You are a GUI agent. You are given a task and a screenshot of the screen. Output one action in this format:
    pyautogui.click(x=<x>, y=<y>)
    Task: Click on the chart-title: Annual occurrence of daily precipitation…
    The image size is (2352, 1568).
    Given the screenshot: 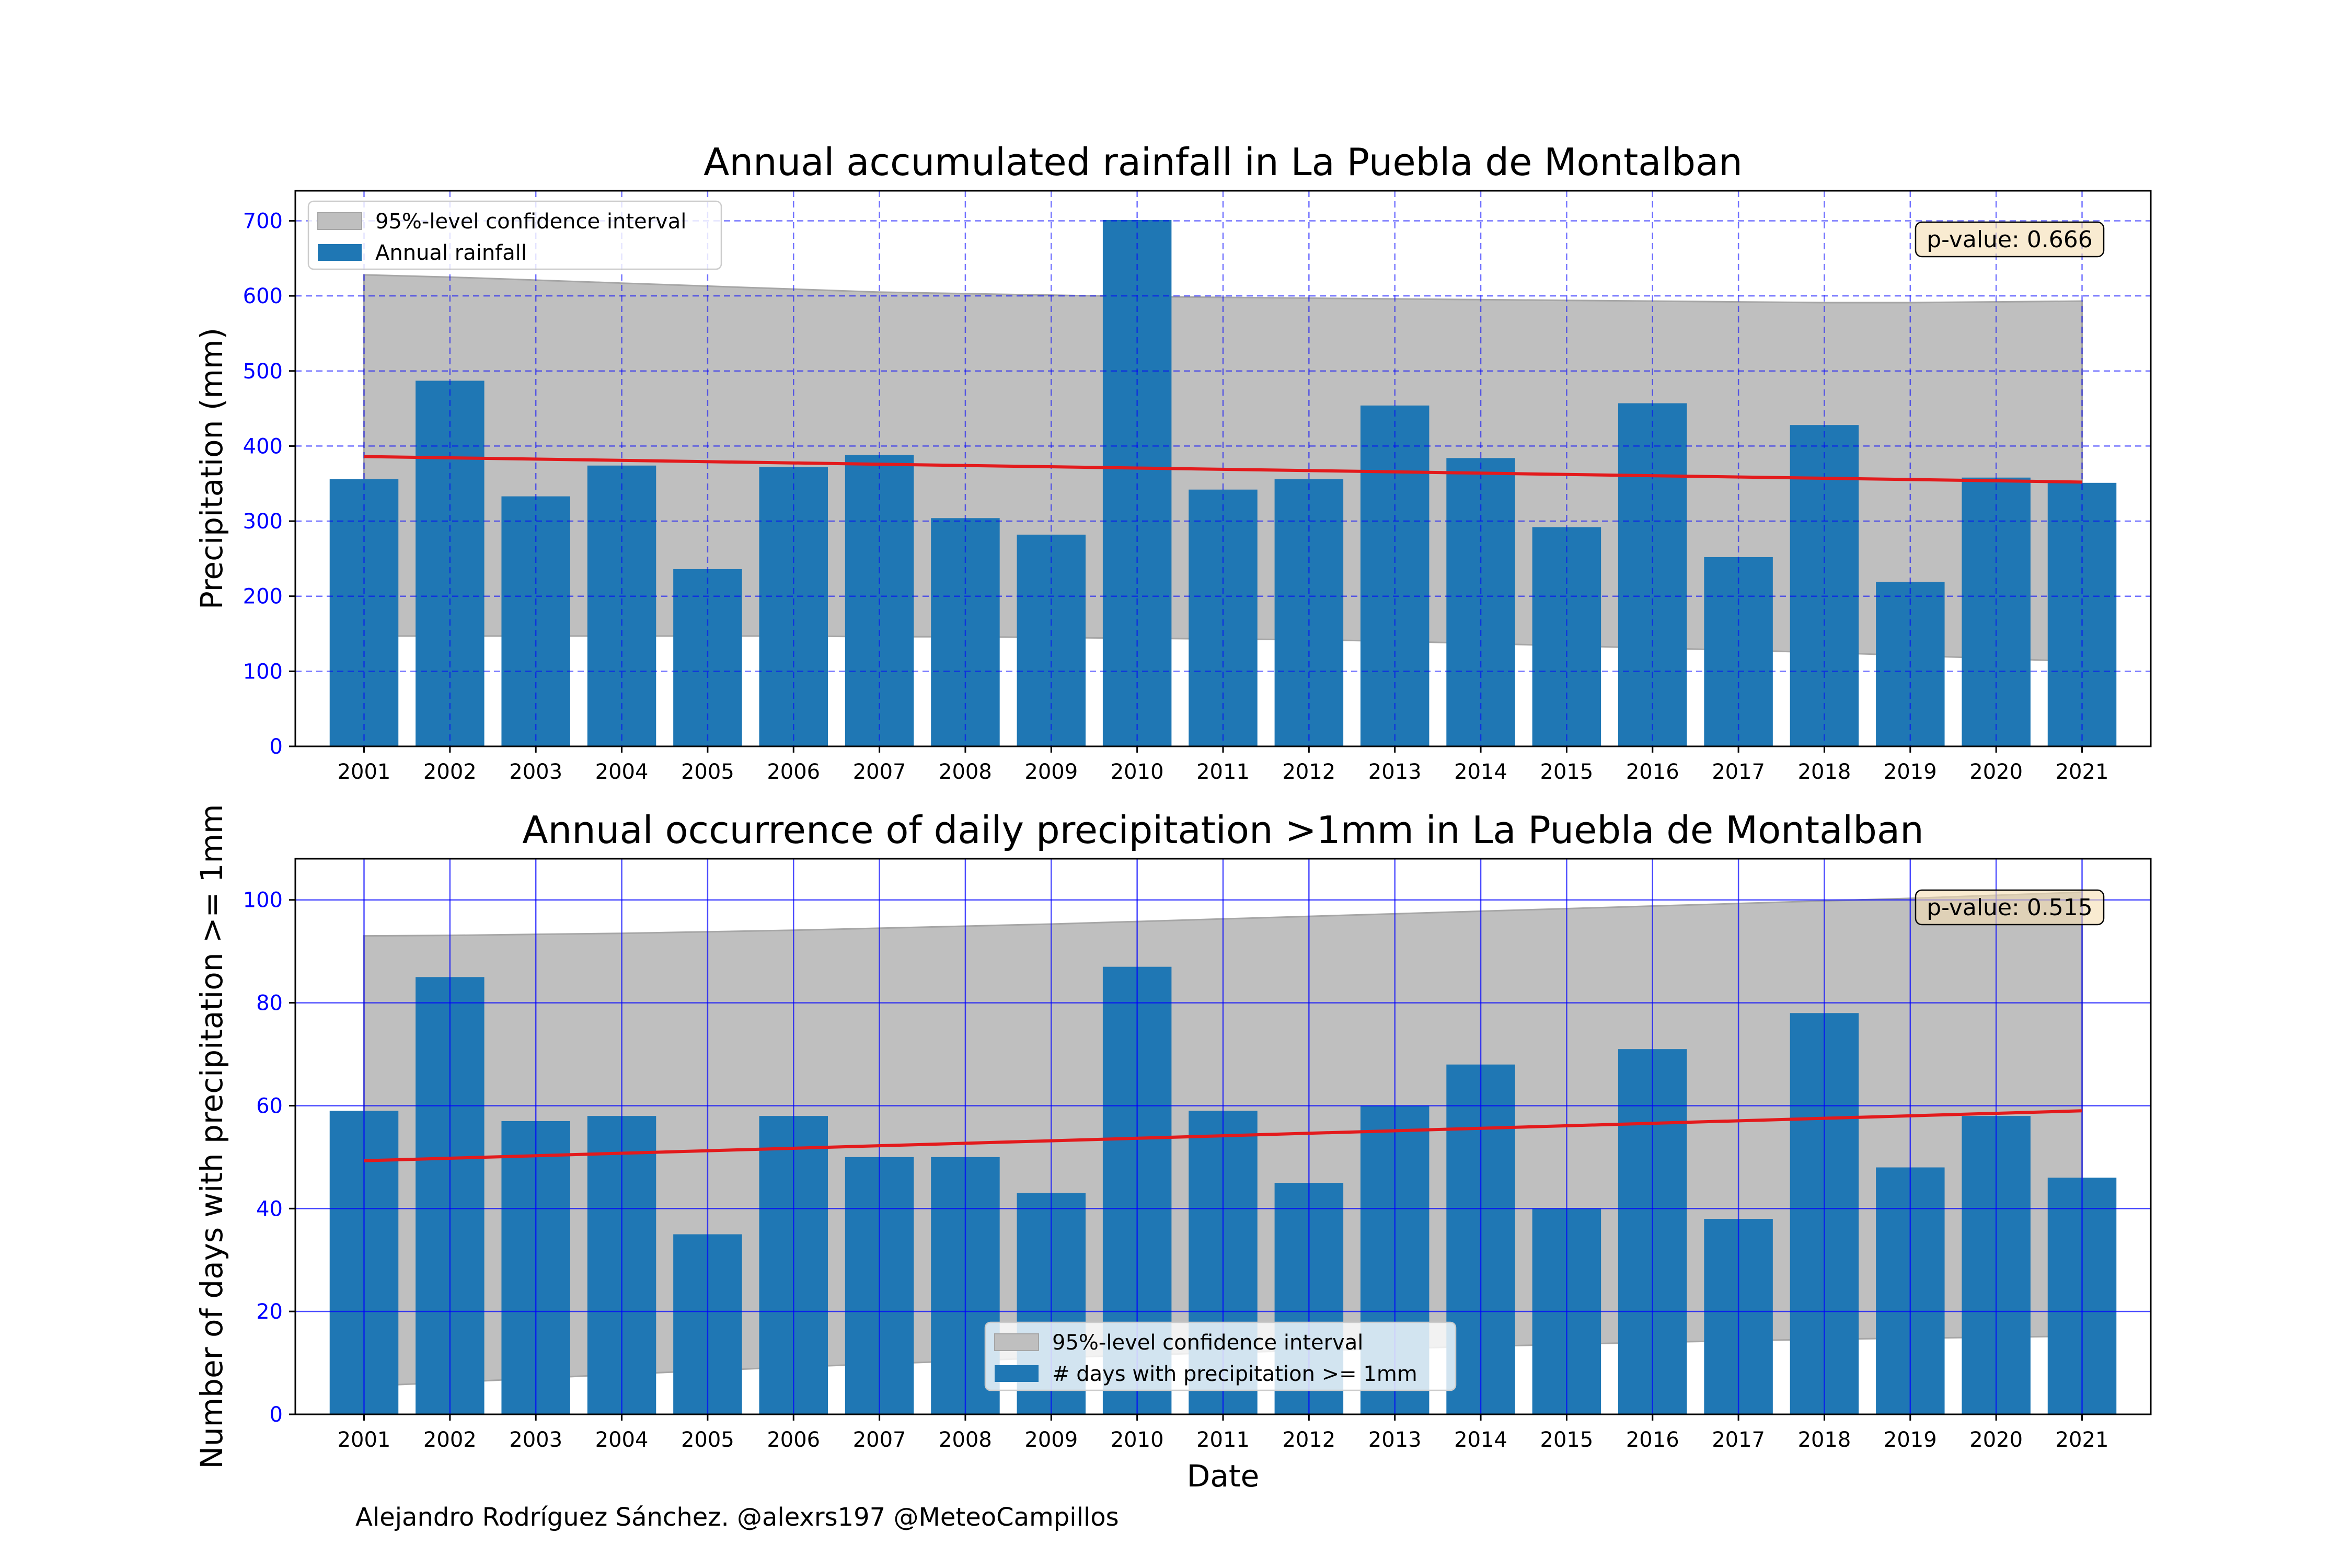 What is the action you would take?
    pyautogui.click(x=1222, y=830)
    